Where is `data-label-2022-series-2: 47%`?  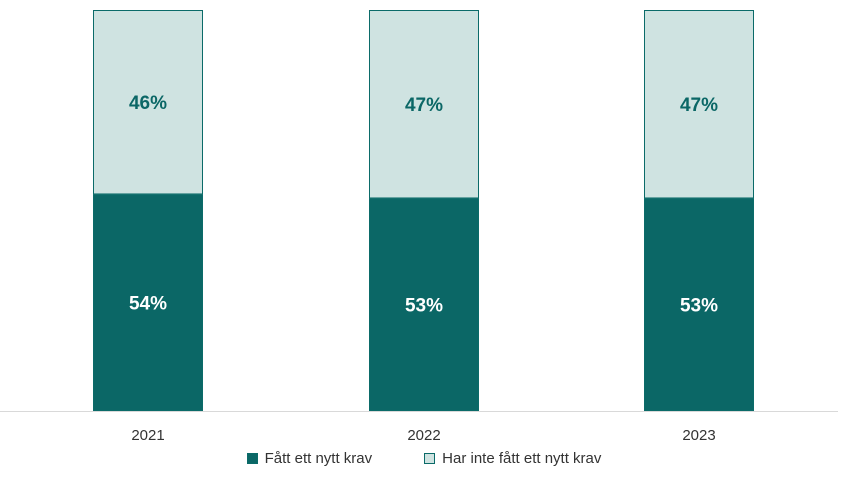
data-label-2022-series-2: 47% is located at coordinates (424, 105).